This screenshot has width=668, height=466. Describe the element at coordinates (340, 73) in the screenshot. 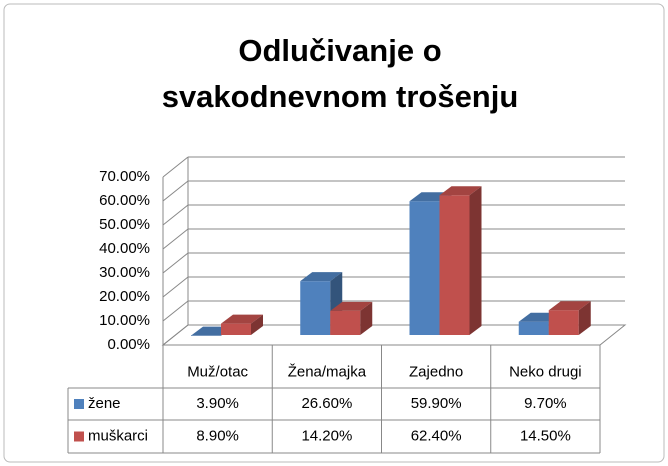

I see `chart-title: Odlučivanje o svakodnevnom trošenju` at that location.